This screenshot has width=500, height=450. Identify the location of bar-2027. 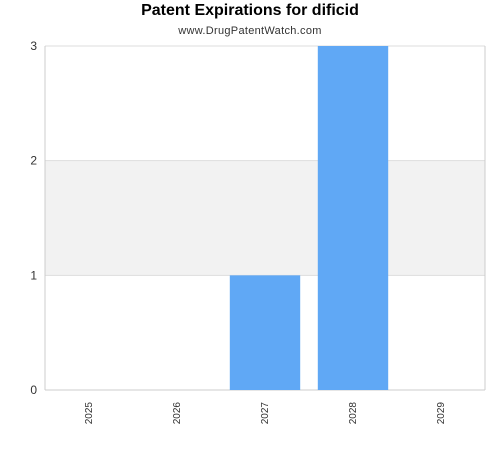
(265, 332).